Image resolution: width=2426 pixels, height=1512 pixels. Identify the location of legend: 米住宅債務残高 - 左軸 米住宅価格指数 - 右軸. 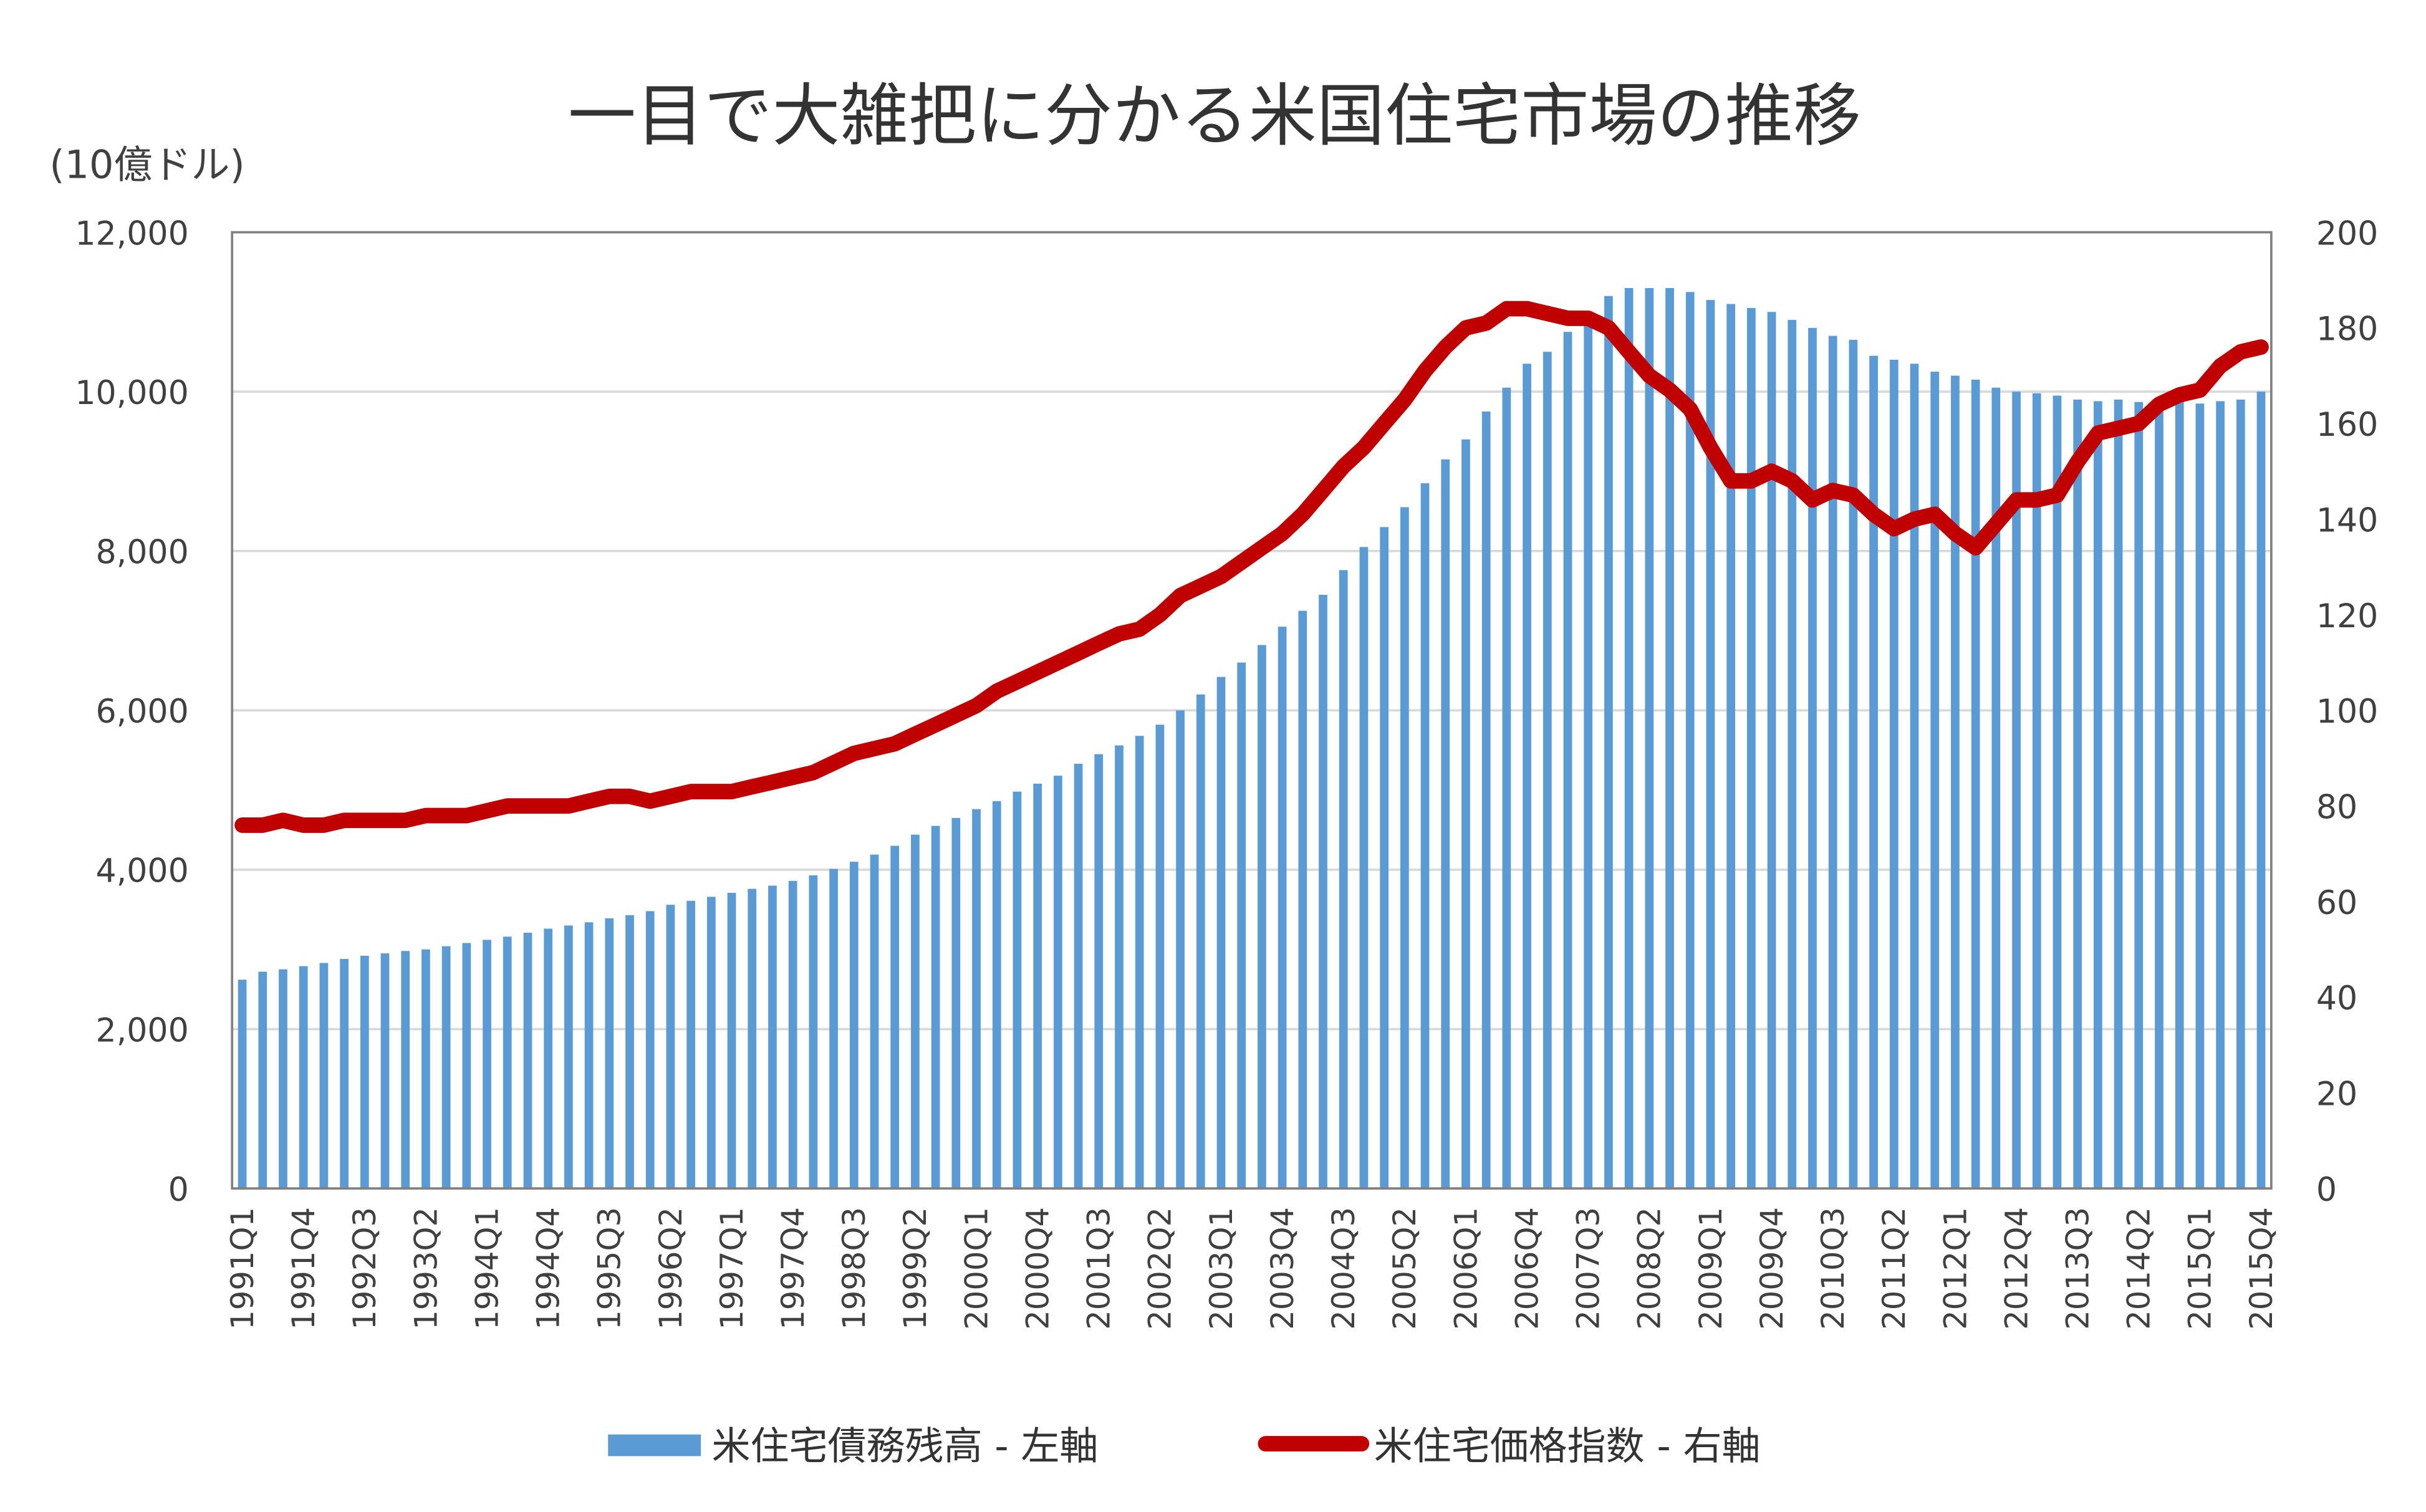
(1184, 1445).